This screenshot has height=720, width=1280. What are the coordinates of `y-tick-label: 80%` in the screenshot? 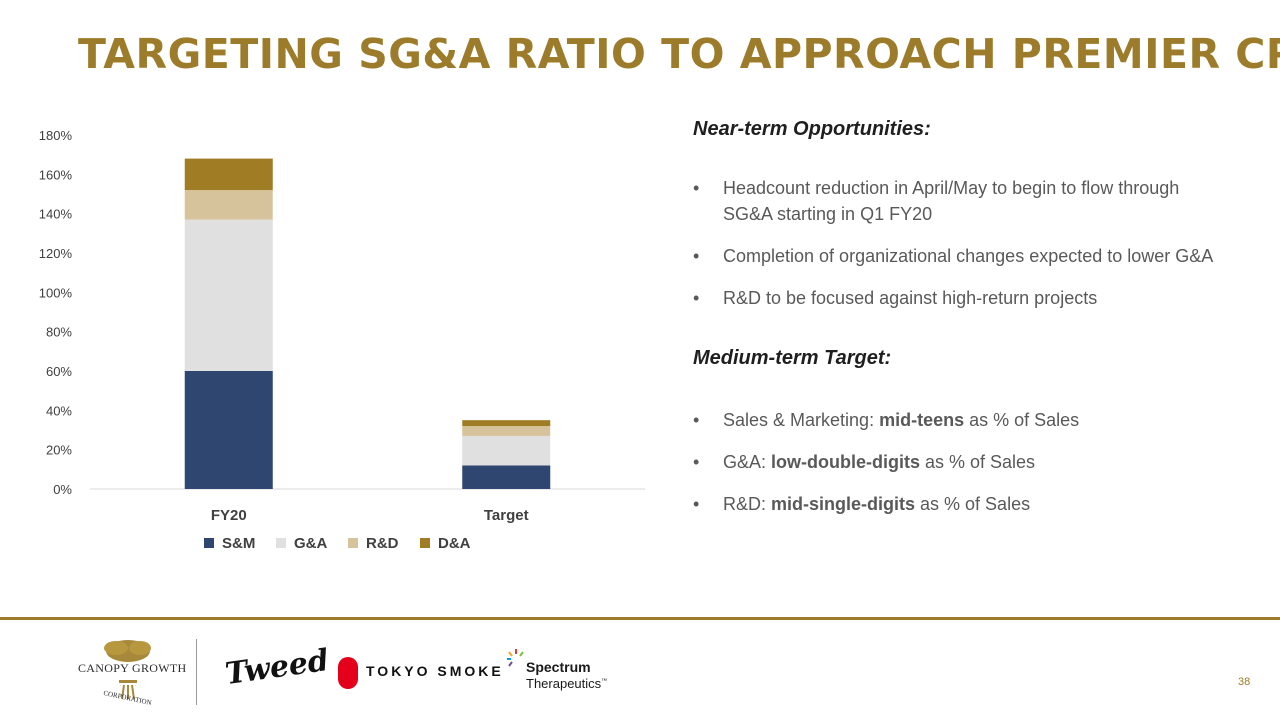 It's located at (59, 332).